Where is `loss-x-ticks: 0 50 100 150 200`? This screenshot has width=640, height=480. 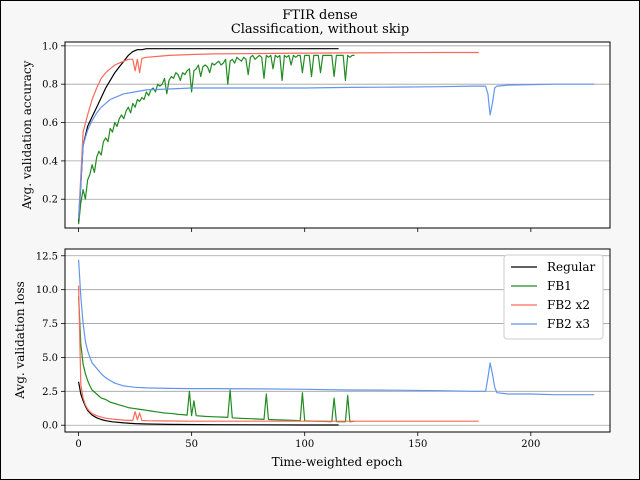 loss-x-ticks: 0 50 100 150 200 is located at coordinates (307, 441).